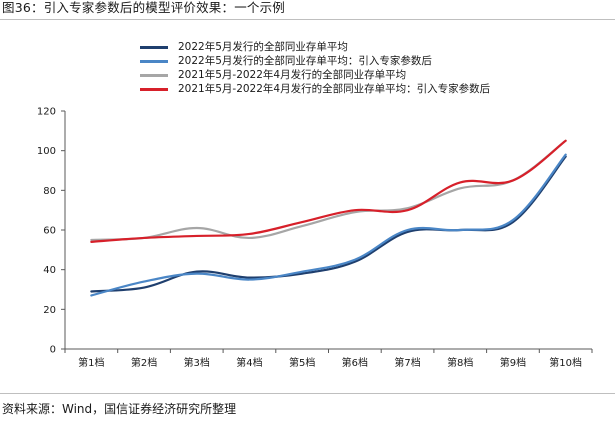  What do you see at coordinates (249, 362) in the screenshot?
I see `x-tick-label: 第4档` at bounding box center [249, 362].